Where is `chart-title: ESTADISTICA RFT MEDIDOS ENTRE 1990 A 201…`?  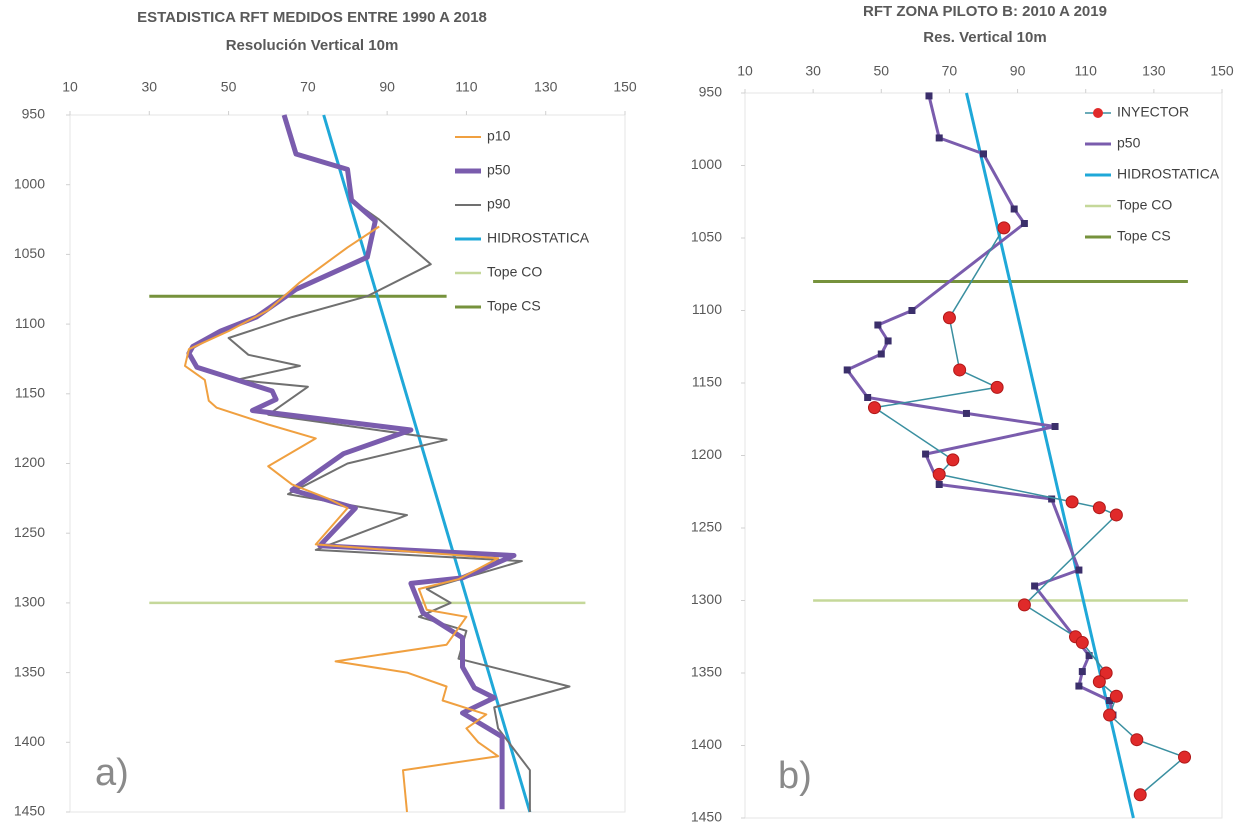 chart-title: ESTADISTICA RFT MEDIDOS ENTRE 1990 A 201… is located at coordinates (312, 17).